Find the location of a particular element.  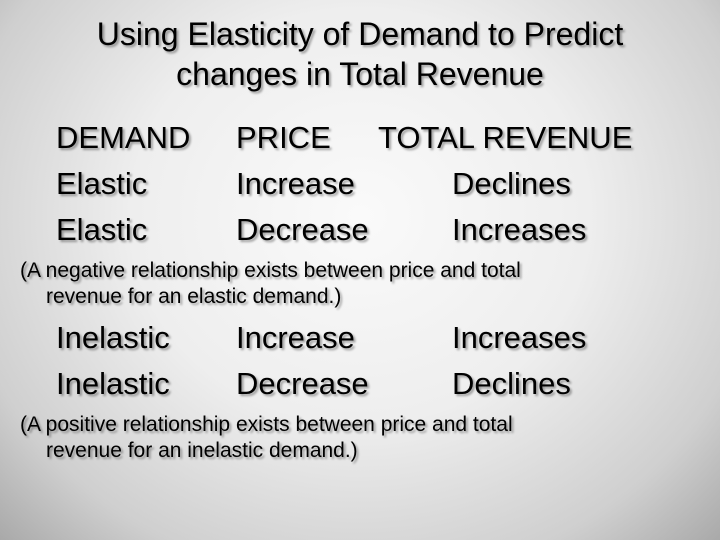

table-row: Inelastic Decrease Declines is located at coordinates (360, 384).